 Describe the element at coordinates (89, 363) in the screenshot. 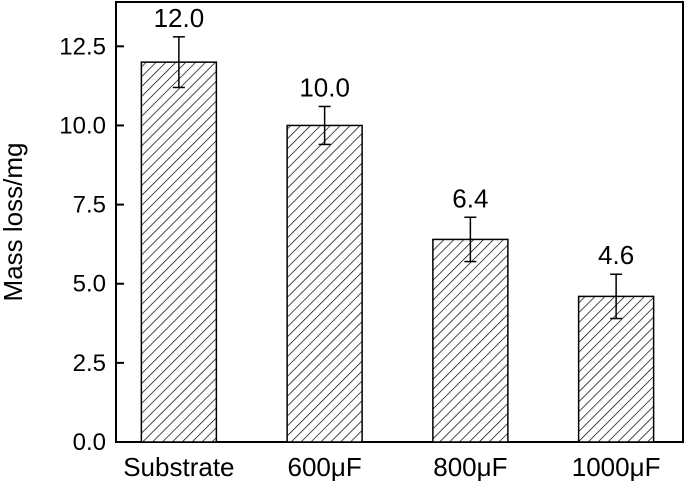

I see `y-tick-label: 2.5` at that location.